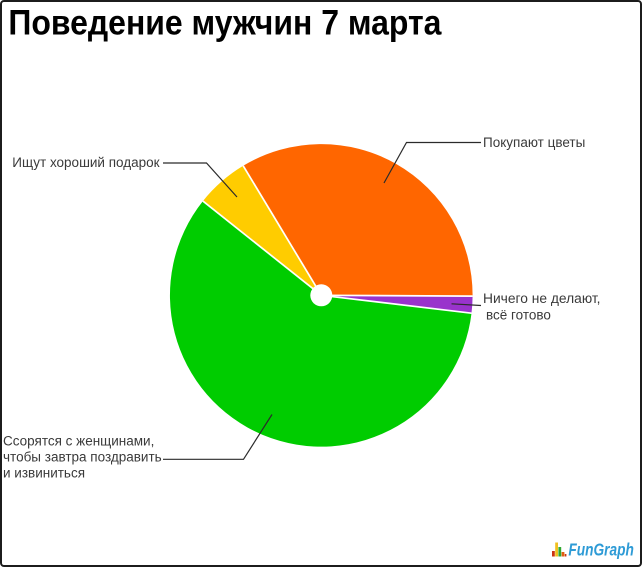 The image size is (642, 567). What do you see at coordinates (85, 162) in the screenshot?
I see `svg-text: Ищут хороший подарок` at bounding box center [85, 162].